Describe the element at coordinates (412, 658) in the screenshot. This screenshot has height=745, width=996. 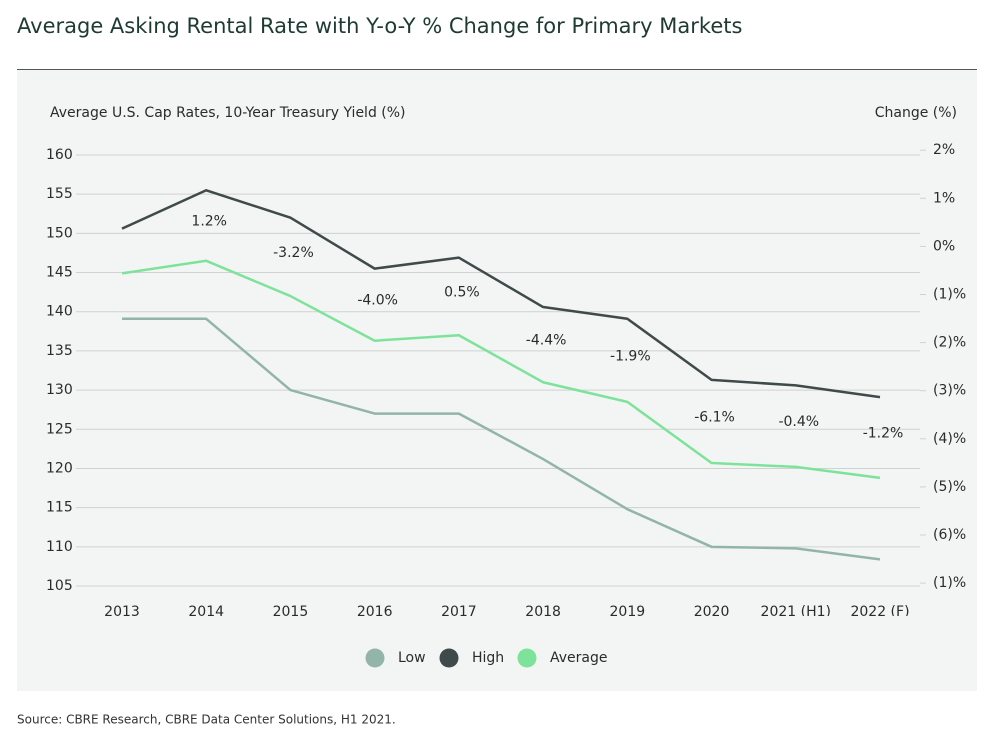
I see `legend-label: Low` at that location.